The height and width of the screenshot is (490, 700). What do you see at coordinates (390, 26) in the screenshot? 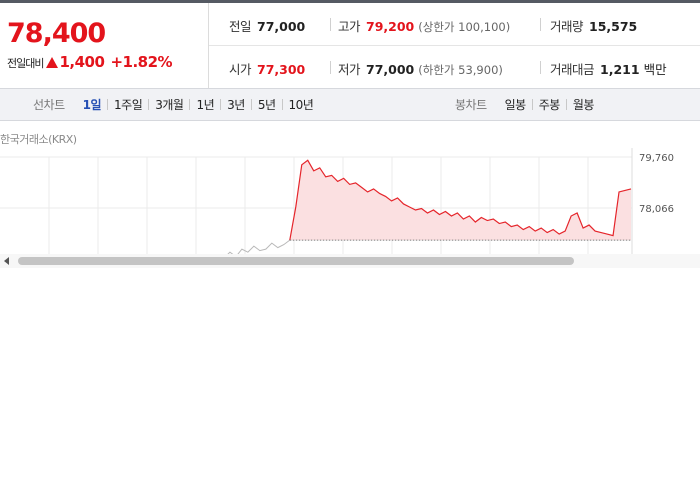
I see `stat-value: 79,200` at bounding box center [390, 26].